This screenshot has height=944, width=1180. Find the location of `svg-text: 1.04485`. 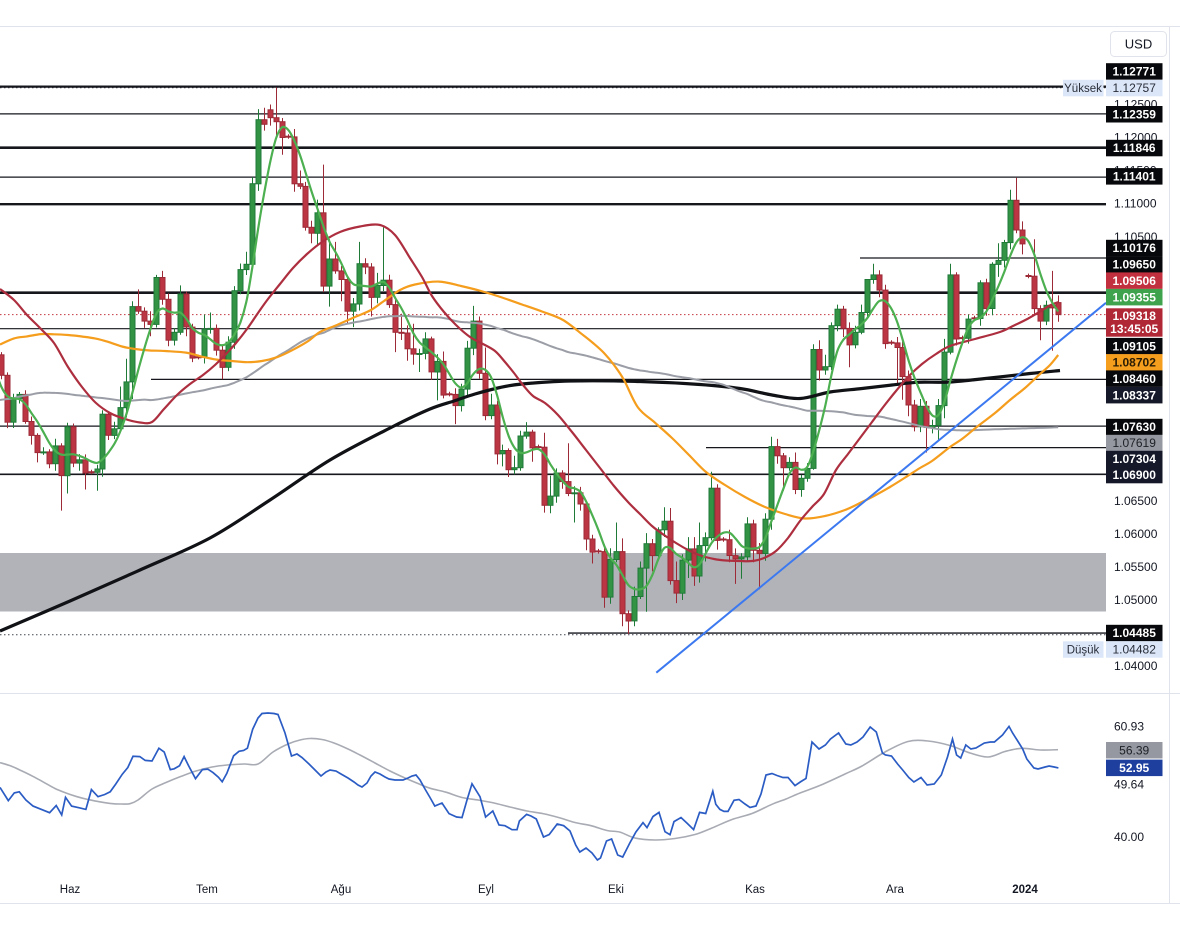

svg-text: 1.04485 is located at coordinates (1135, 633).